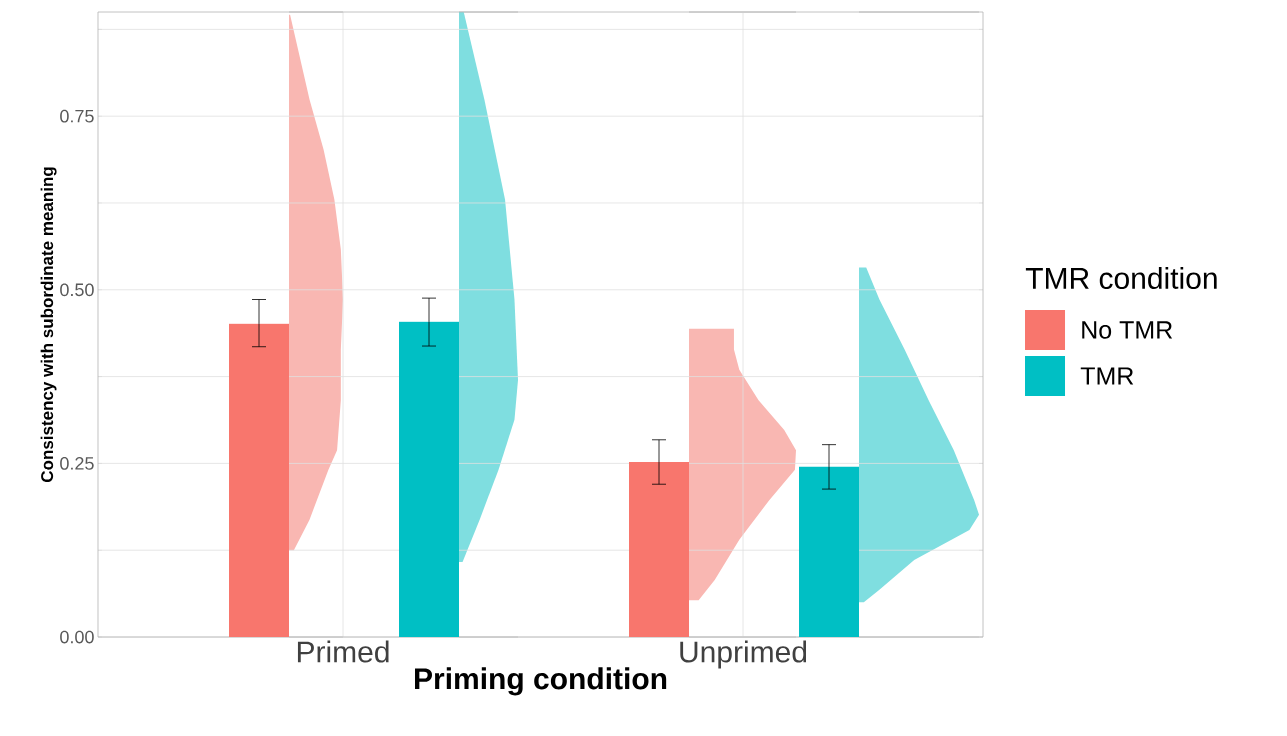 The height and width of the screenshot is (736, 1287). What do you see at coordinates (343, 651) in the screenshot?
I see `x-tick-label: Primed` at bounding box center [343, 651].